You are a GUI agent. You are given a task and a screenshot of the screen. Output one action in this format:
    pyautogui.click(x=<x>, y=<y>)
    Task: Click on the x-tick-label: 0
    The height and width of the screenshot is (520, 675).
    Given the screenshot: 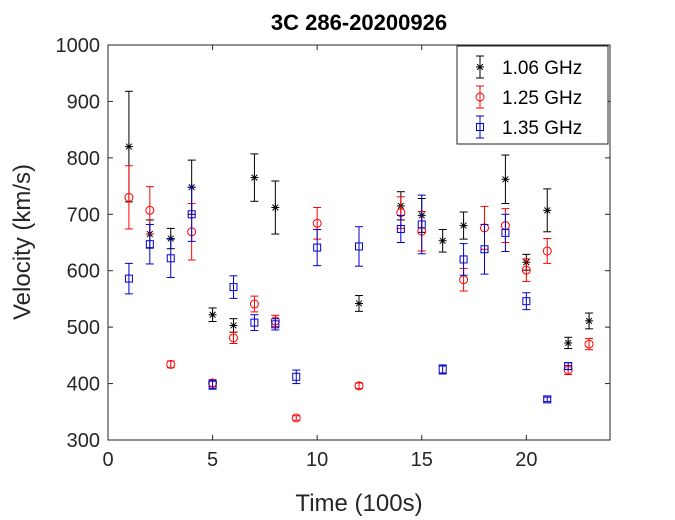 What is the action you would take?
    pyautogui.click(x=107, y=460)
    